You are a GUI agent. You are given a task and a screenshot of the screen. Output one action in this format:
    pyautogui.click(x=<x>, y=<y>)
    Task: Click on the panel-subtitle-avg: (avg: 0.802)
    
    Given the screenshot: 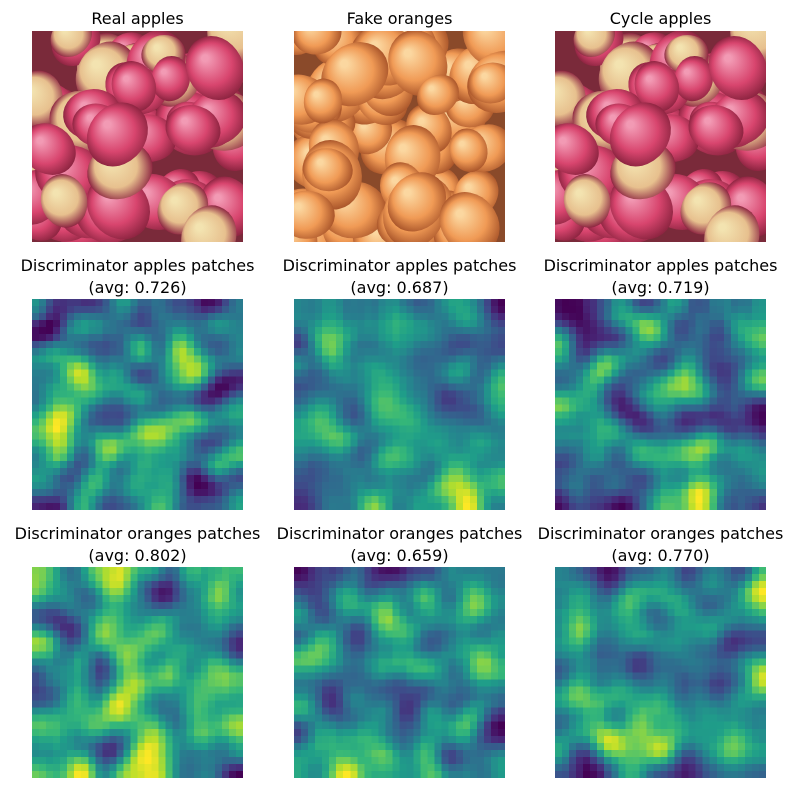 What is the action you would take?
    pyautogui.click(x=137, y=555)
    